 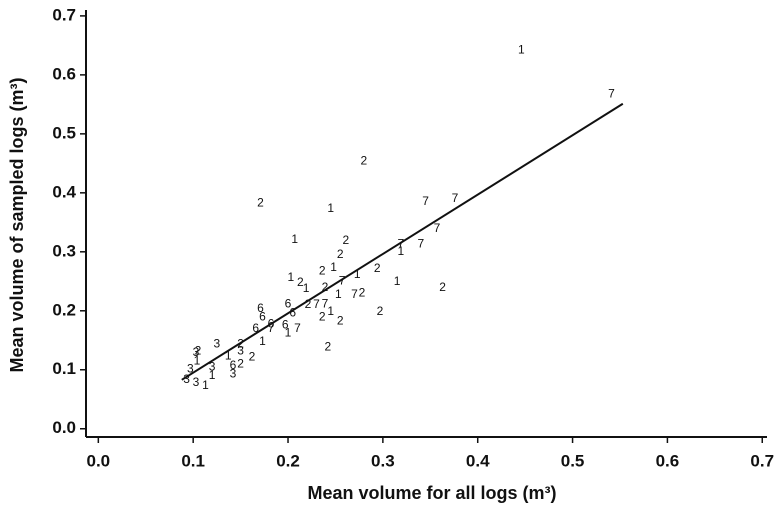 I want to click on x-axis-label: Mean volume for all logs (m³), so click(x=431, y=493).